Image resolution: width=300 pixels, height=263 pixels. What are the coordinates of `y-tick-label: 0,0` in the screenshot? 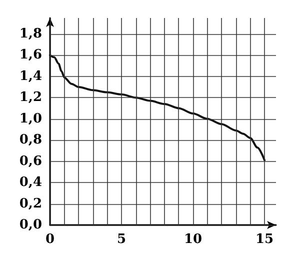 It's located at (30, 225).